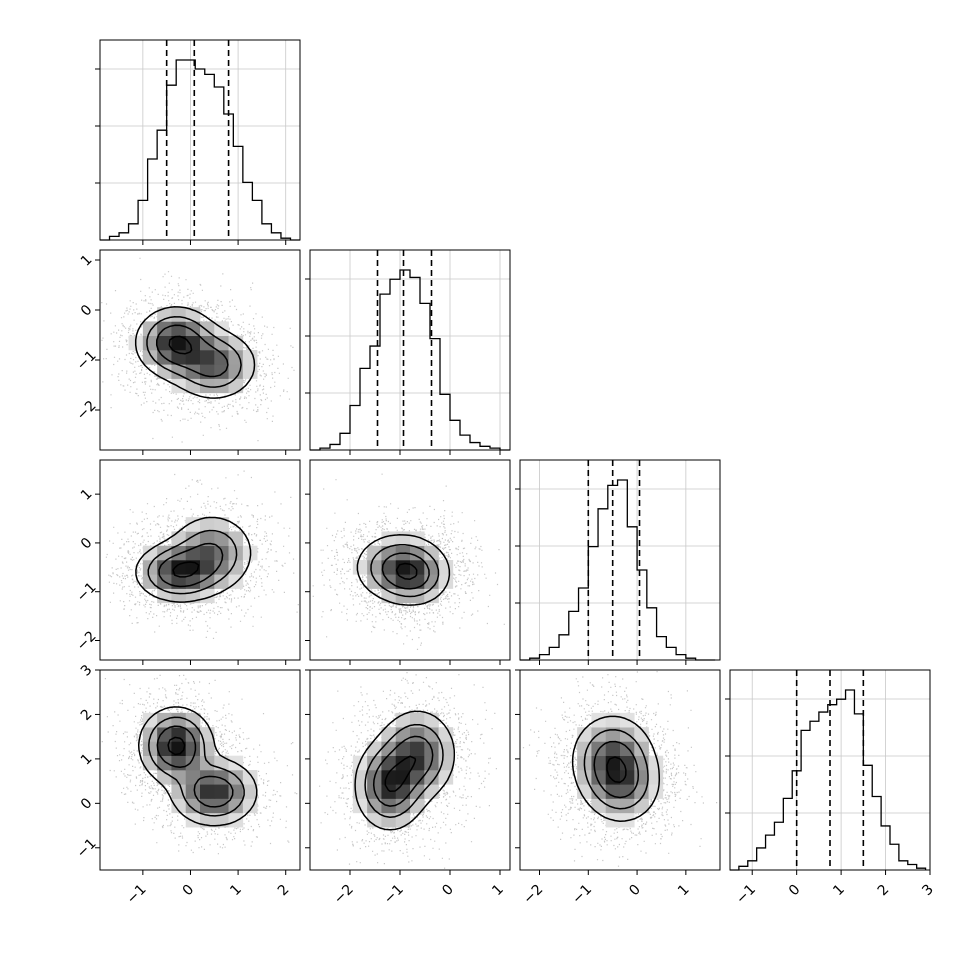 This screenshot has height=970, width=970. Describe the element at coordinates (87, 671) in the screenshot. I see `y-tick-label: 3` at that location.